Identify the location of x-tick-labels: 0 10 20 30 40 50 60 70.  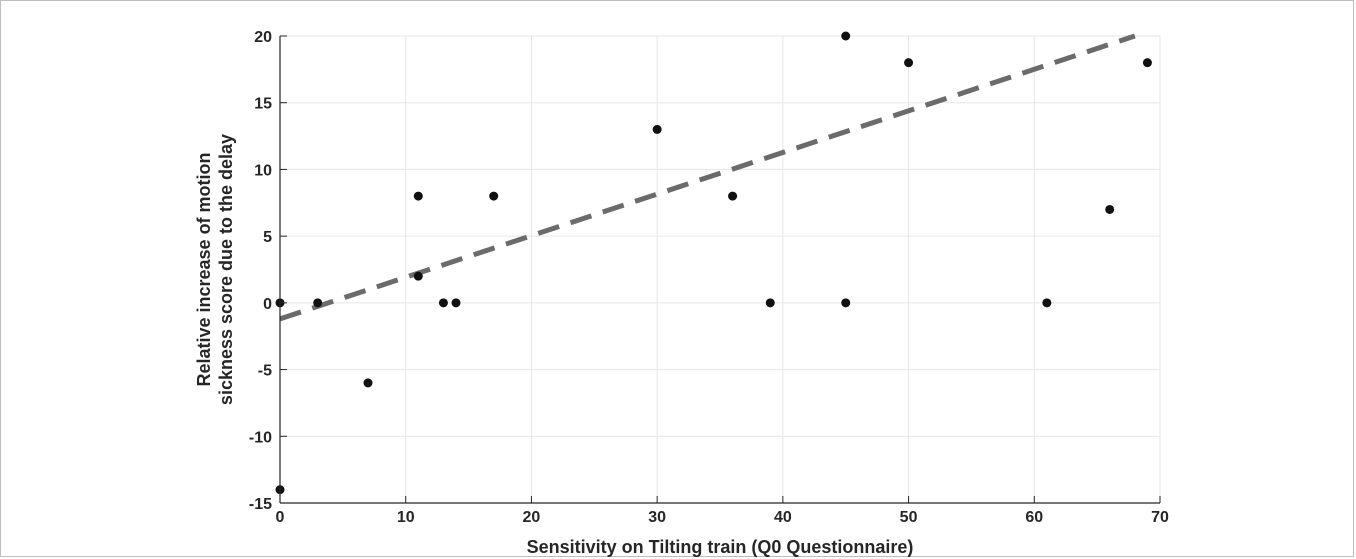
(722, 517).